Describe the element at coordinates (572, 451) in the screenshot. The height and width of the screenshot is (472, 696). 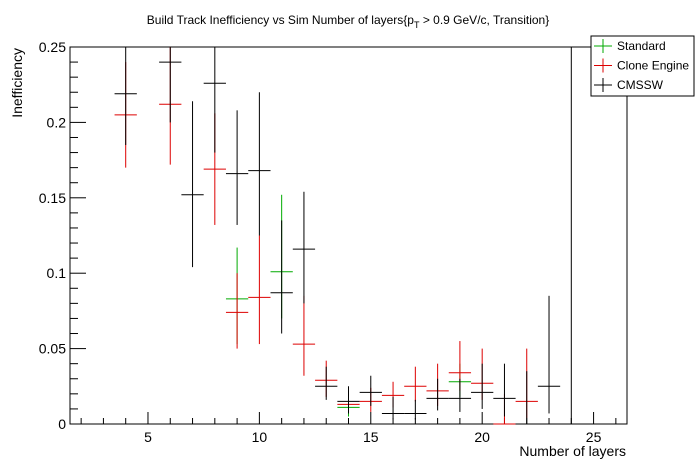
I see `x-axis-label: Number of layers` at that location.